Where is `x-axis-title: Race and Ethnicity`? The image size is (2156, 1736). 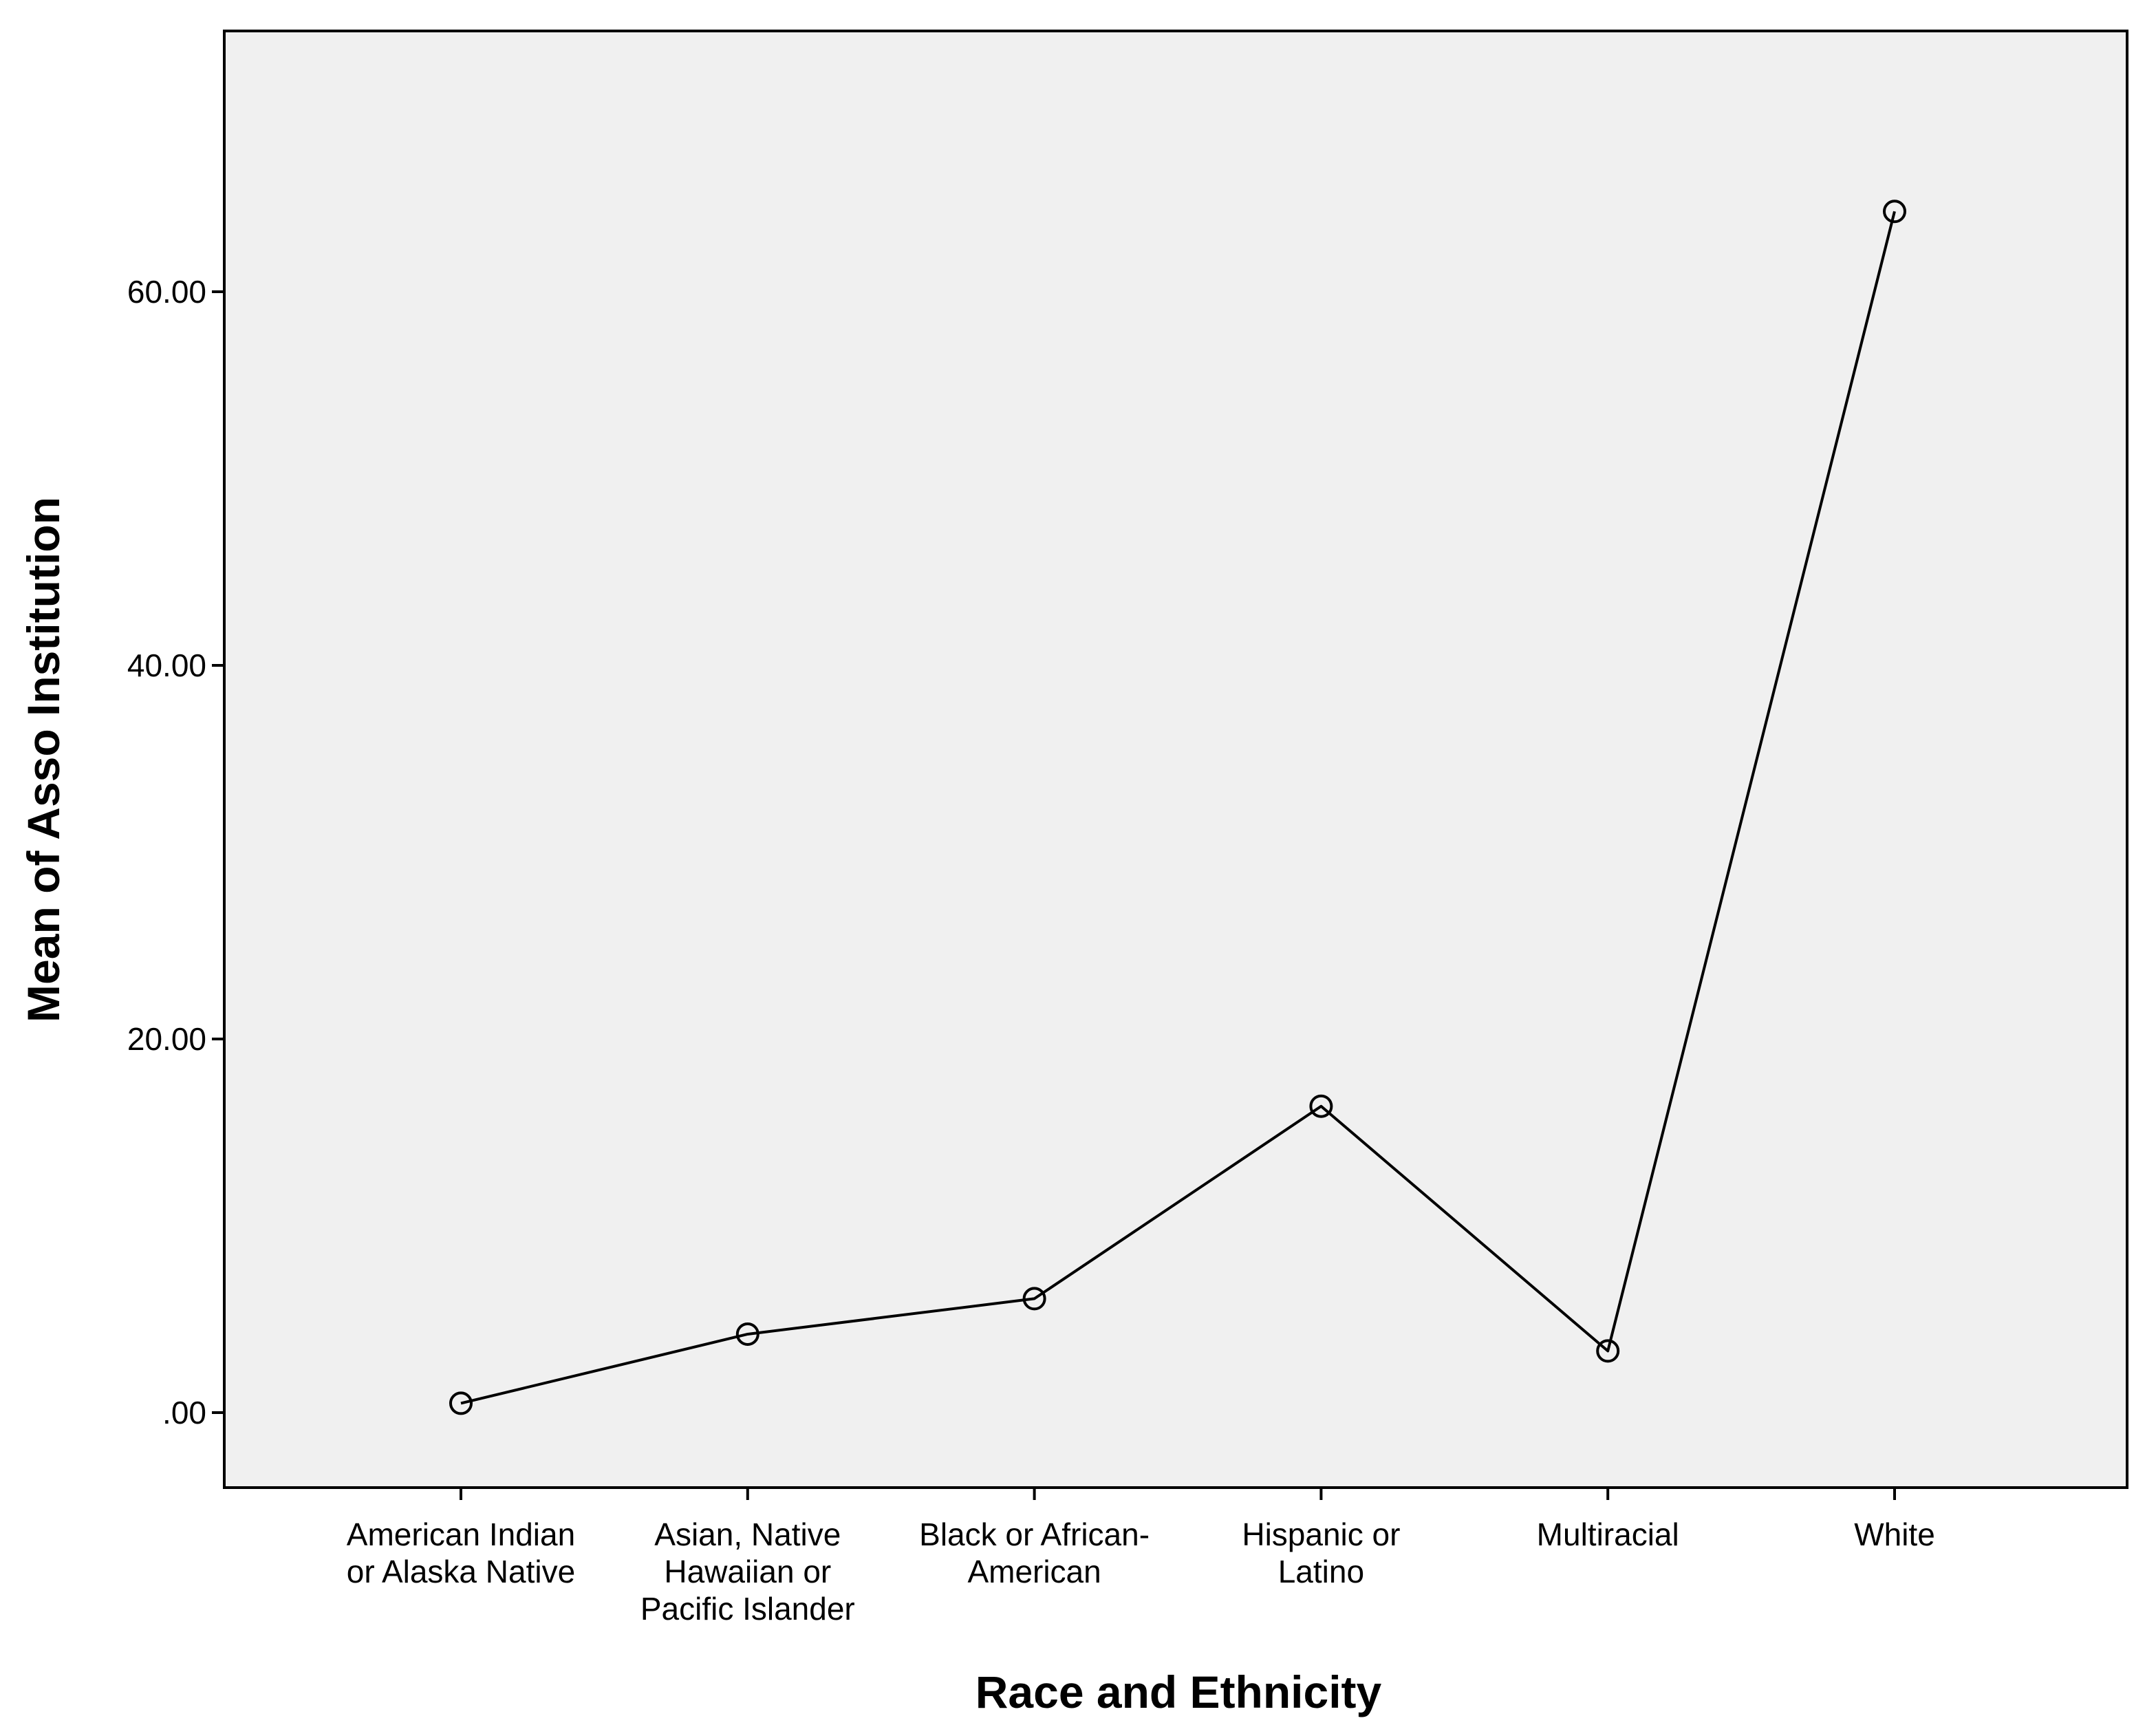
x-axis-title: Race and Ethnicity is located at coordinates (1178, 1692).